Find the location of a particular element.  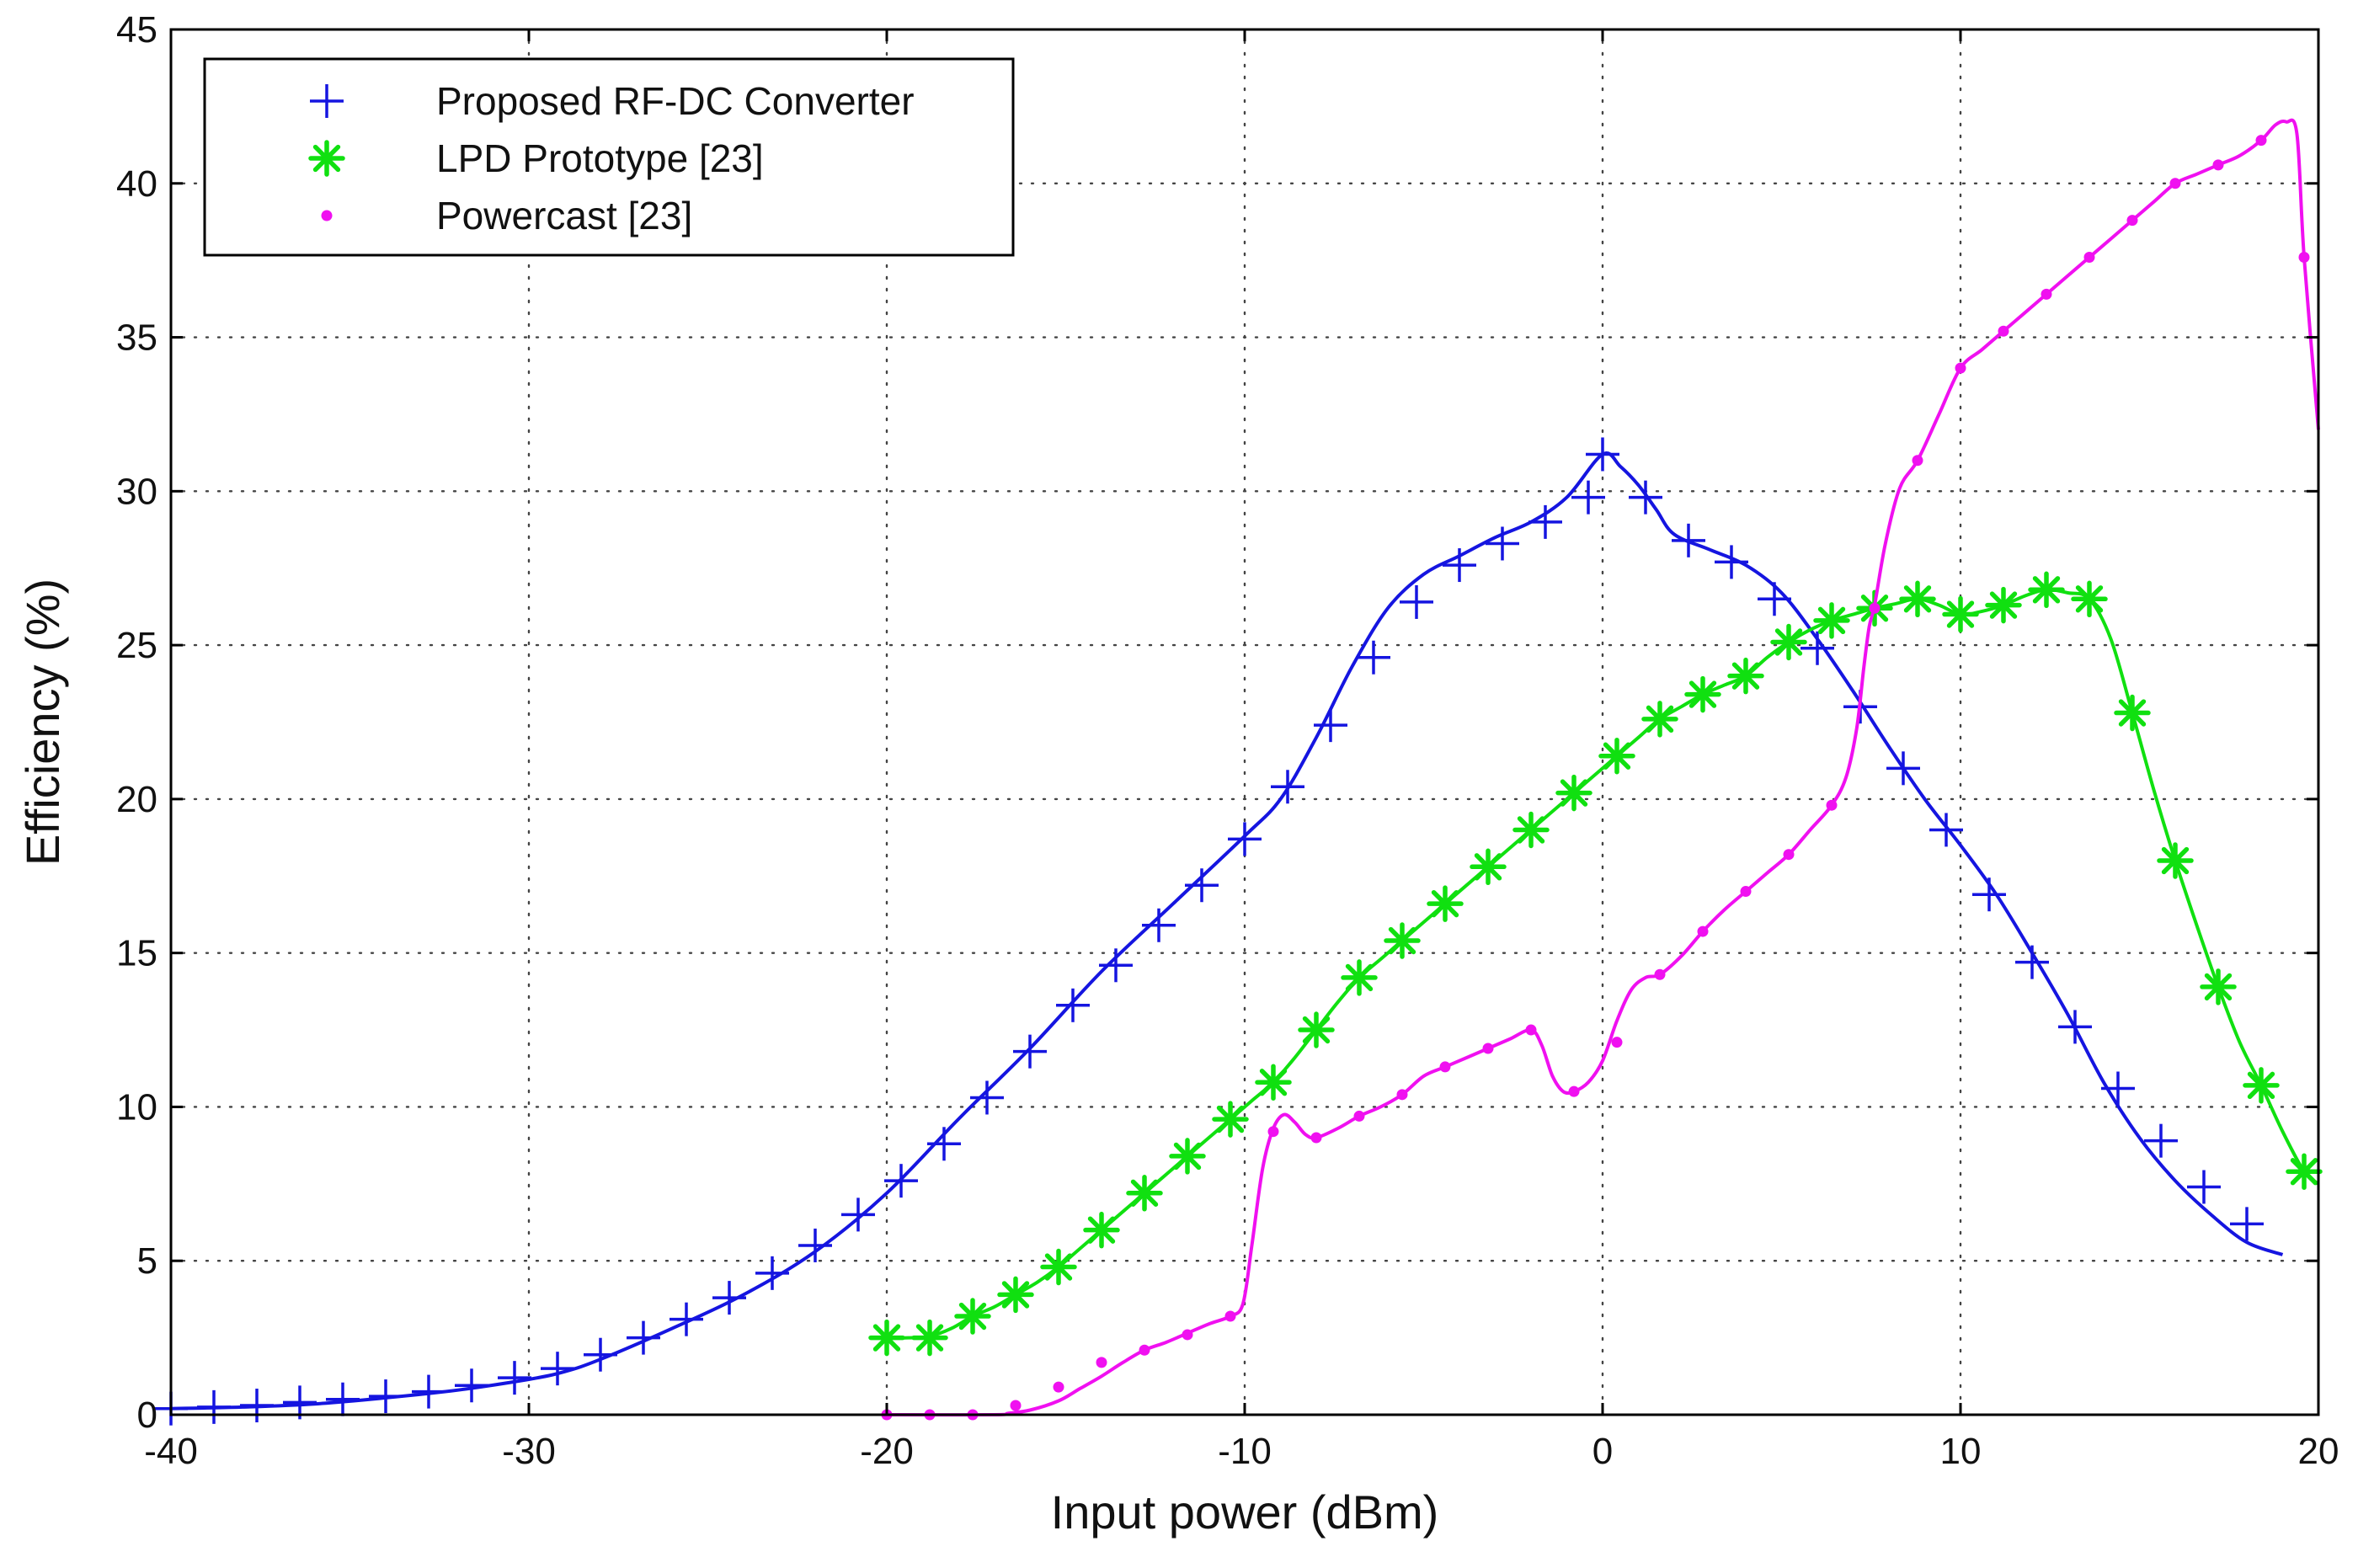

y-tick-label: 45 is located at coordinates (136, 30).